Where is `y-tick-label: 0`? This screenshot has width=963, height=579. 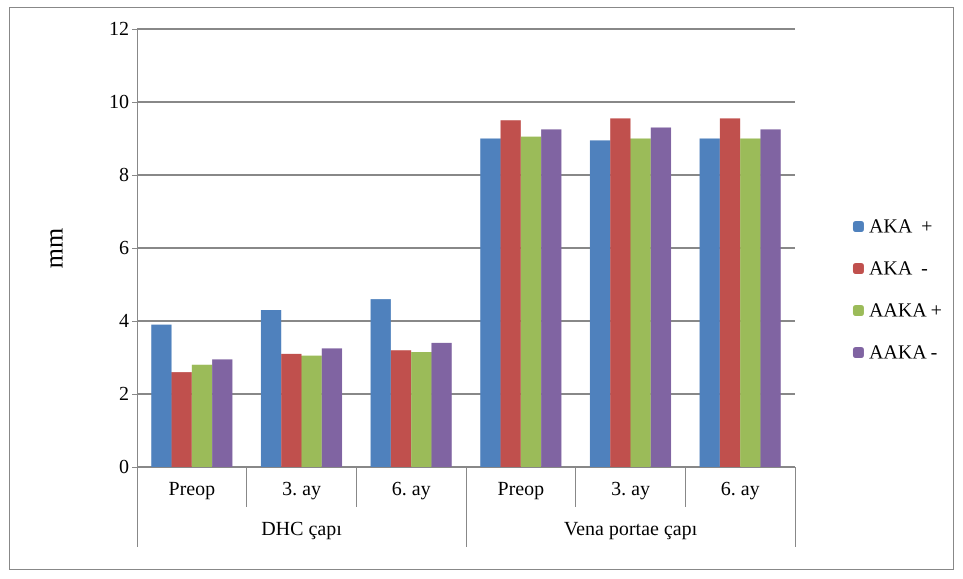
y-tick-label: 0 is located at coordinates (124, 467).